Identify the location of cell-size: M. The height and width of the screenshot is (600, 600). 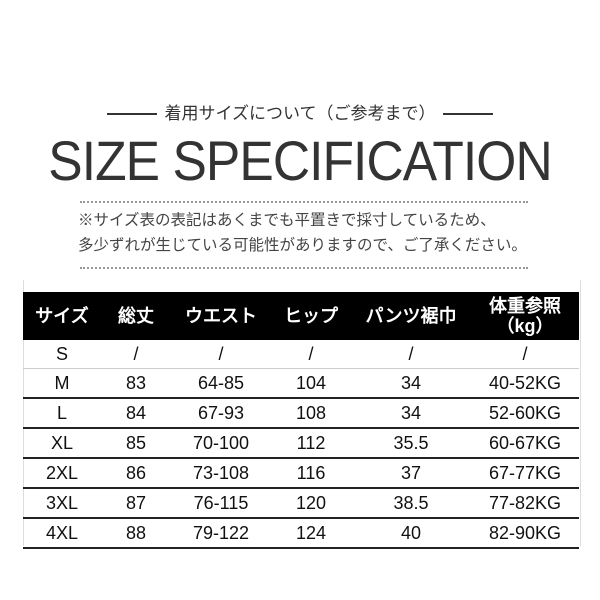
(62, 382).